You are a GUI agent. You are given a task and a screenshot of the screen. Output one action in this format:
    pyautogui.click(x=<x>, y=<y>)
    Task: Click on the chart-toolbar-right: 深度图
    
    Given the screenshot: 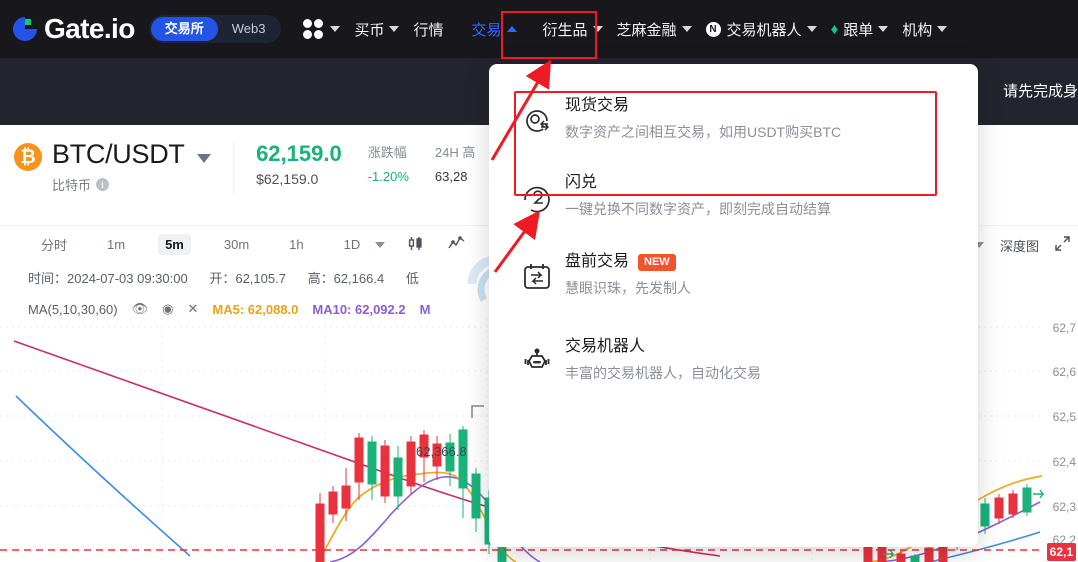 What is the action you would take?
    pyautogui.click(x=1021, y=245)
    